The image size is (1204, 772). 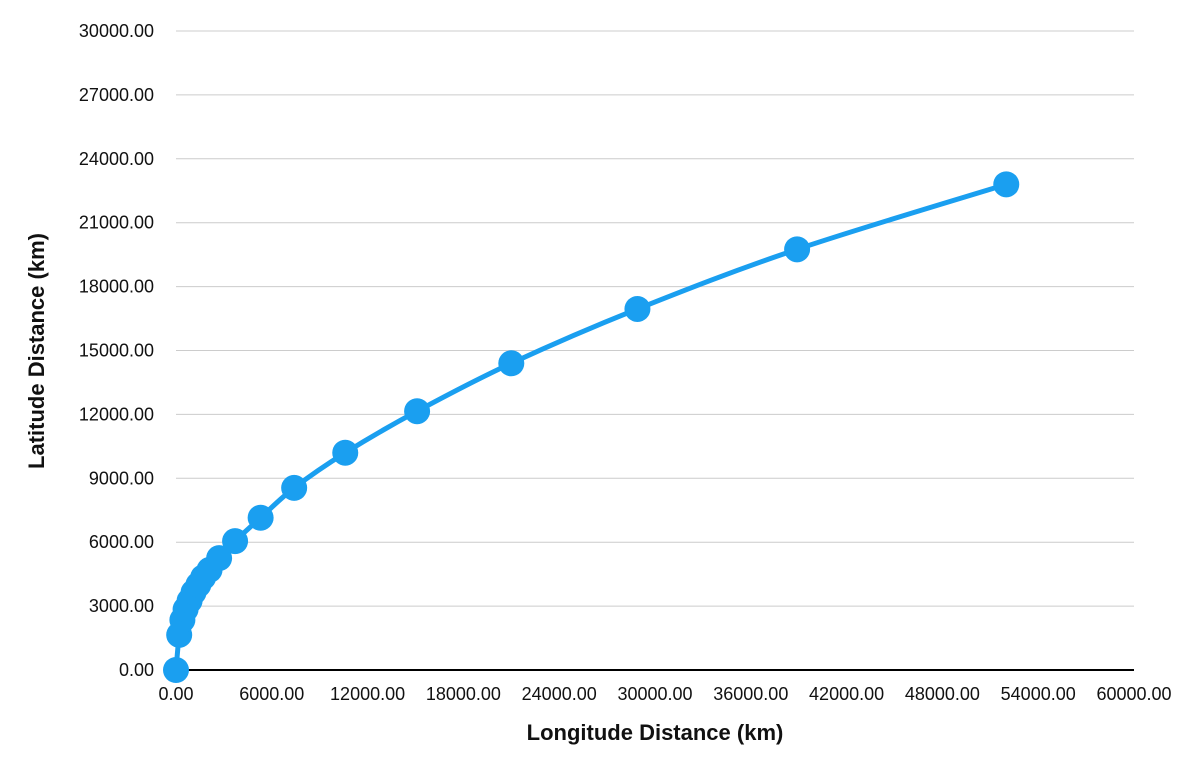 I want to click on x-tick-label: 54000.00, so click(x=1038, y=694).